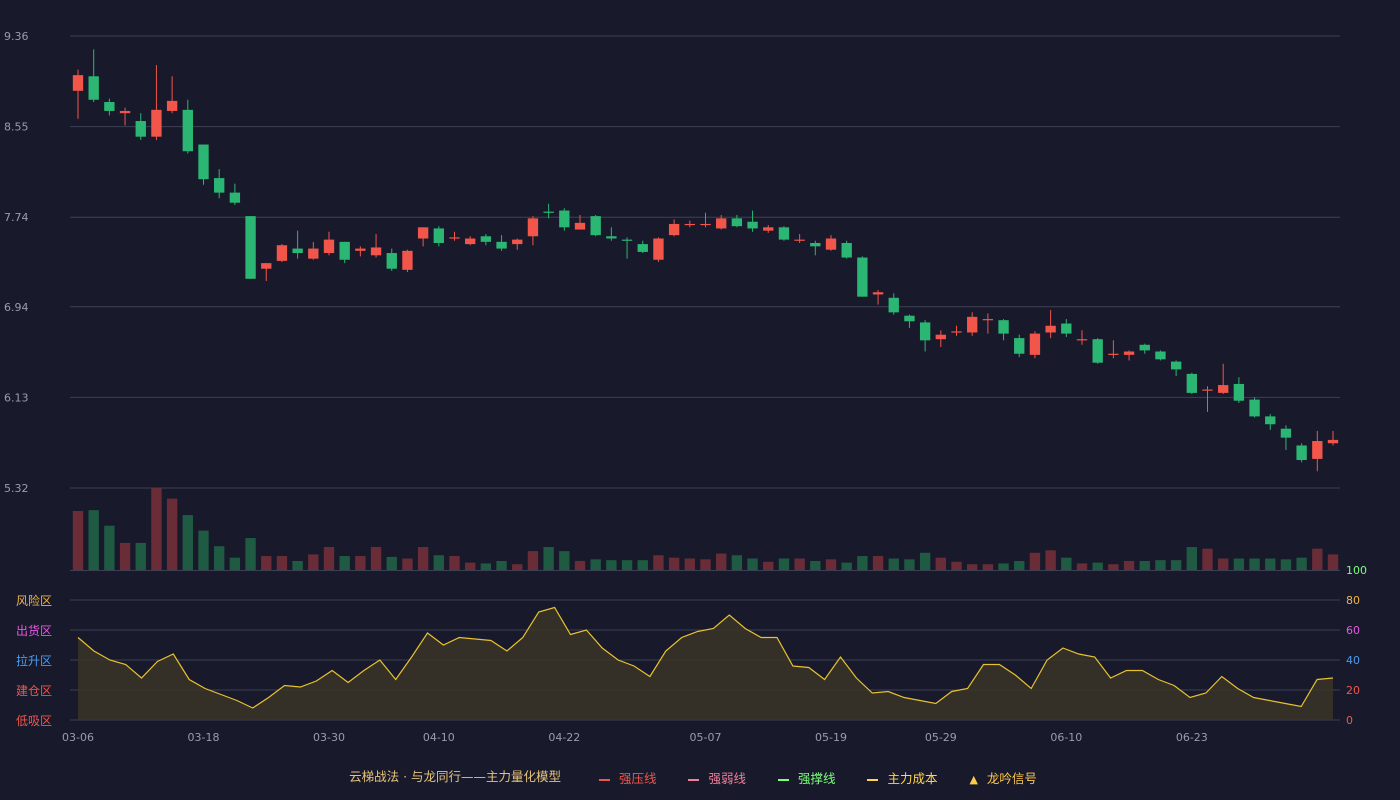 The height and width of the screenshot is (800, 1400). What do you see at coordinates (806, 777) in the screenshot?
I see `legend-item-support-line: 强撑线` at bounding box center [806, 777].